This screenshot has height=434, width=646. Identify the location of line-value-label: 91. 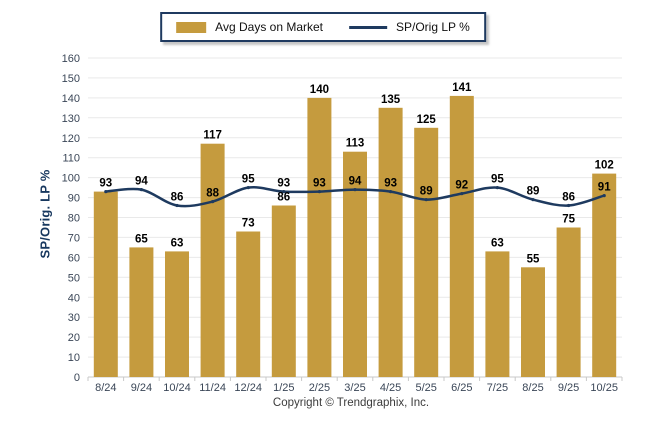
(604, 188).